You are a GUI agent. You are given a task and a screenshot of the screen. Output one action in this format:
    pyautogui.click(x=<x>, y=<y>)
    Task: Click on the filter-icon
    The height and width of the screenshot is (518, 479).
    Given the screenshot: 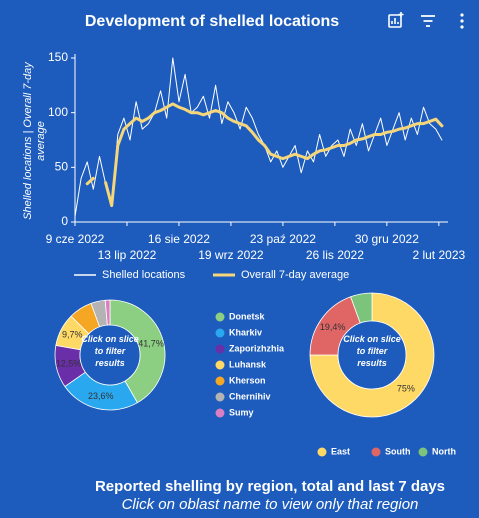 What is the action you would take?
    pyautogui.click(x=428, y=21)
    